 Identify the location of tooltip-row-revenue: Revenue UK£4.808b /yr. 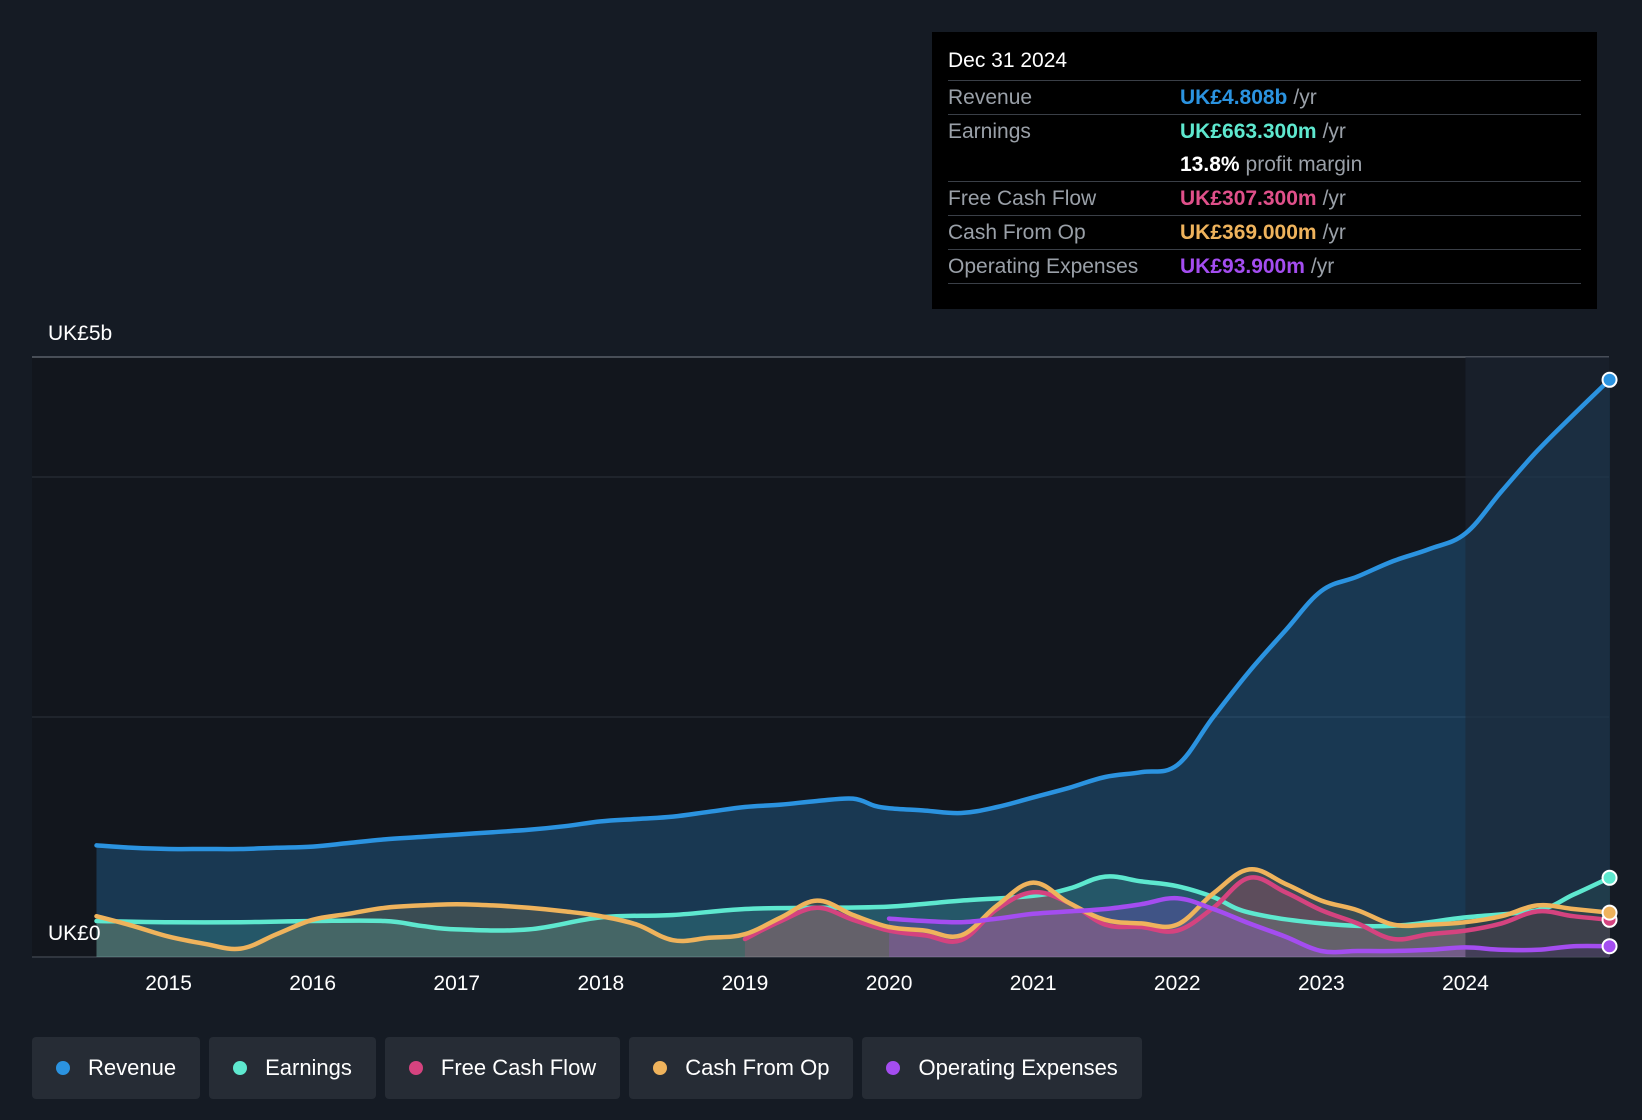
(1264, 98).